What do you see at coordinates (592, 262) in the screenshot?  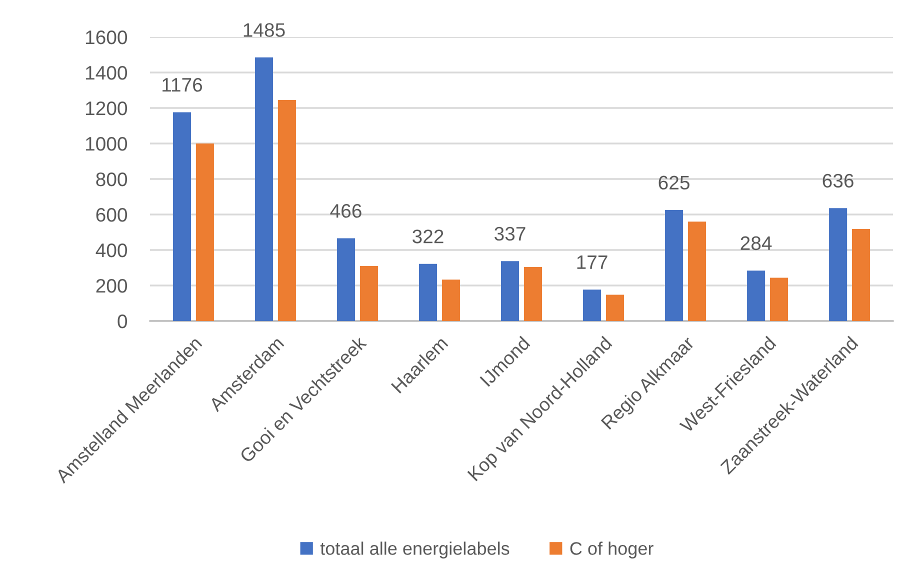 I see `data-label: 177` at bounding box center [592, 262].